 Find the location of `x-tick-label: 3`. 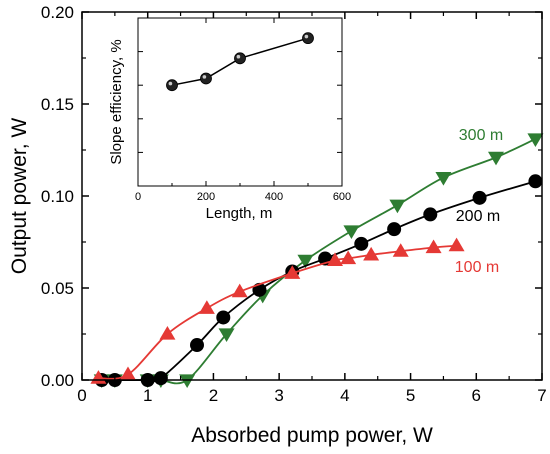

x-tick-label: 3 is located at coordinates (278, 395).